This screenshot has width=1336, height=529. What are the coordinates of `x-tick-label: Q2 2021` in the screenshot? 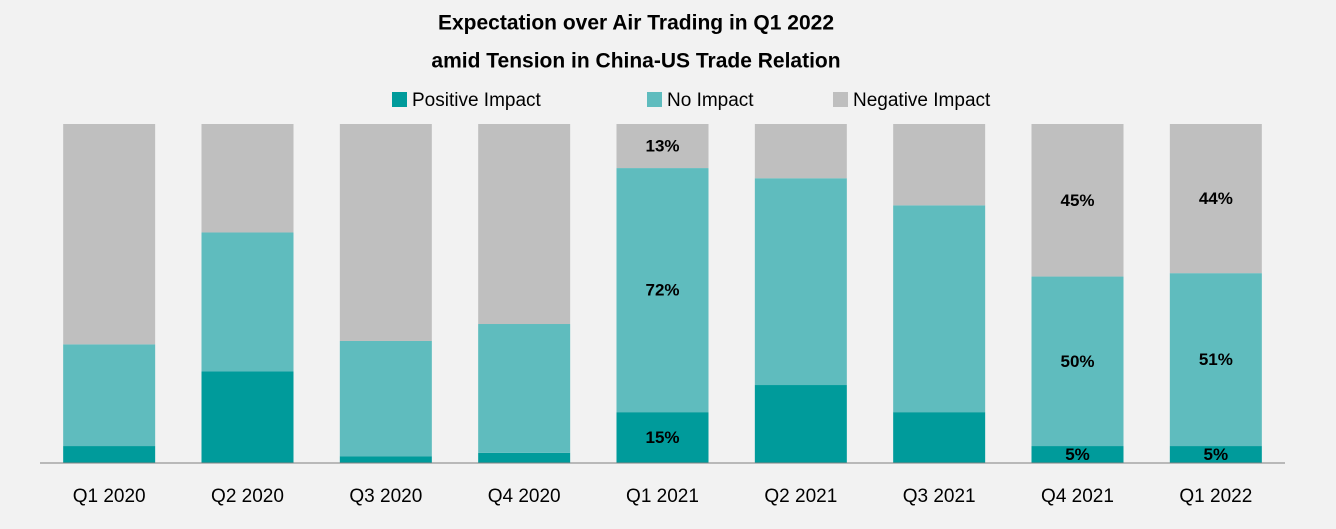 It's located at (800, 496).